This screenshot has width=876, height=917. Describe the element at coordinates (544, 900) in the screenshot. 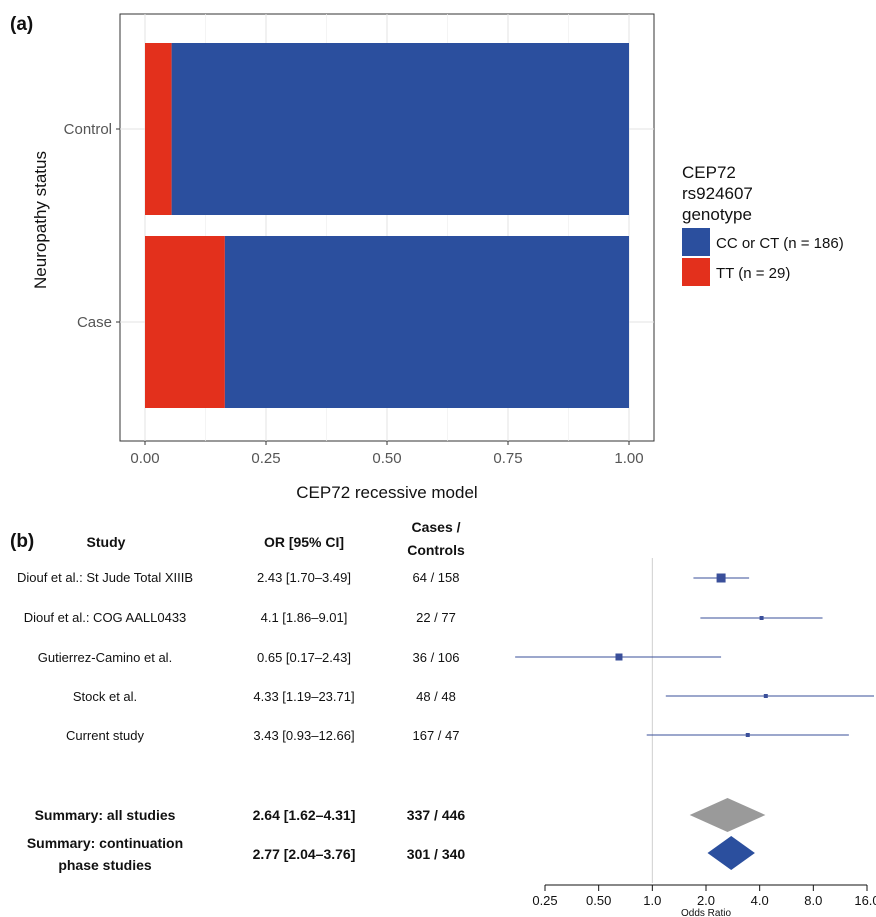

I see `forest-x-tick-label: 0.25` at that location.